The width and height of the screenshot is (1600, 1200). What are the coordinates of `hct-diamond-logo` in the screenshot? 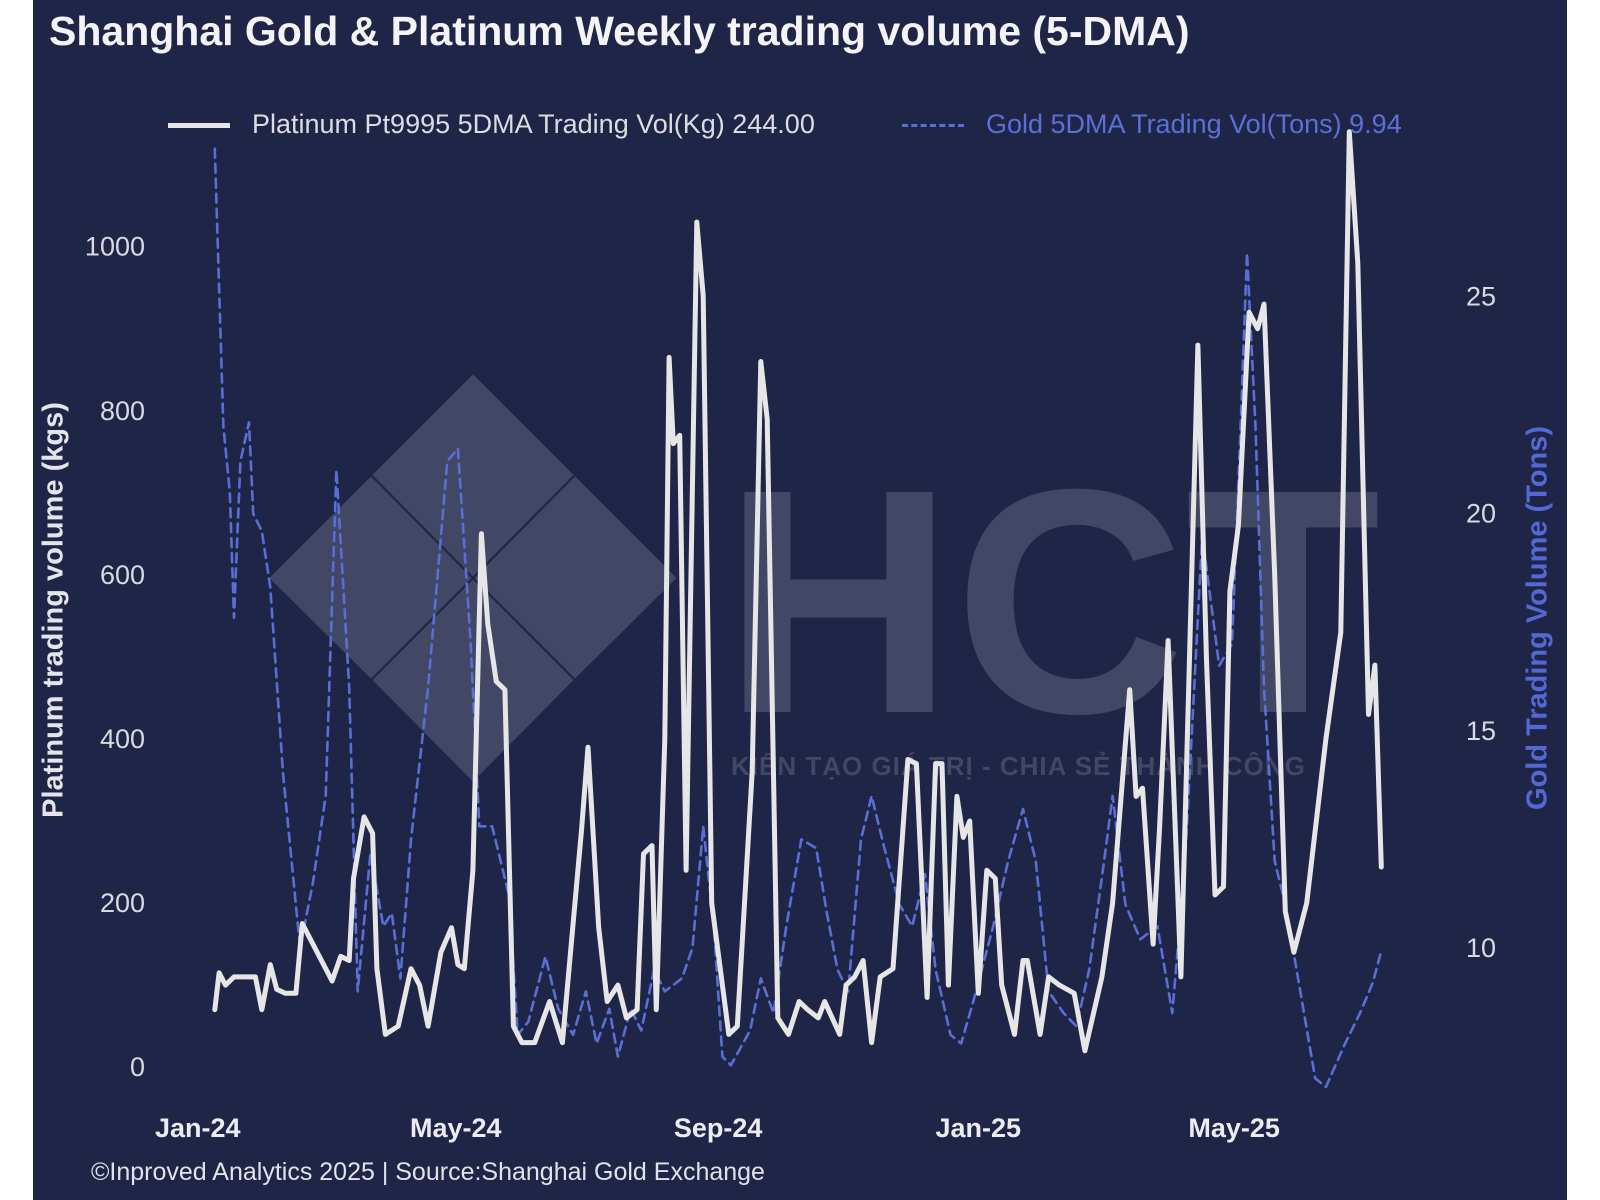 It's located at (473, 578).